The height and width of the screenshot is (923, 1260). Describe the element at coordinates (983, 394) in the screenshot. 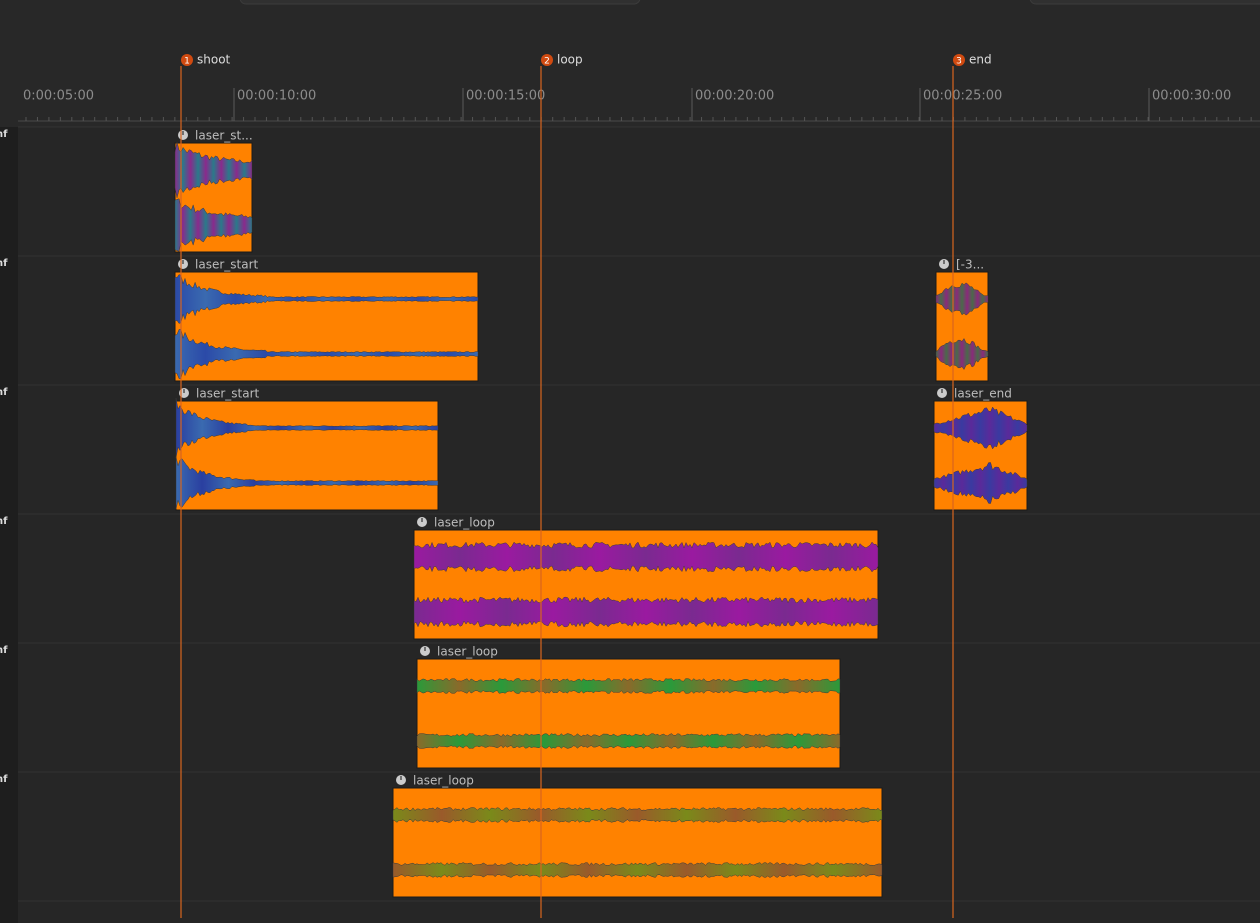

I see `clip-label: laser_end` at that location.